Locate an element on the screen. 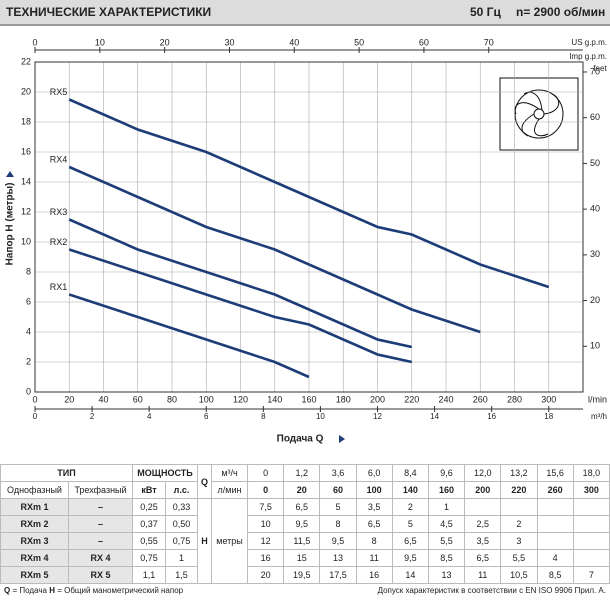 Image resolution: width=610 pixels, height=600 pixels. table-cell: 14 is located at coordinates (410, 575).